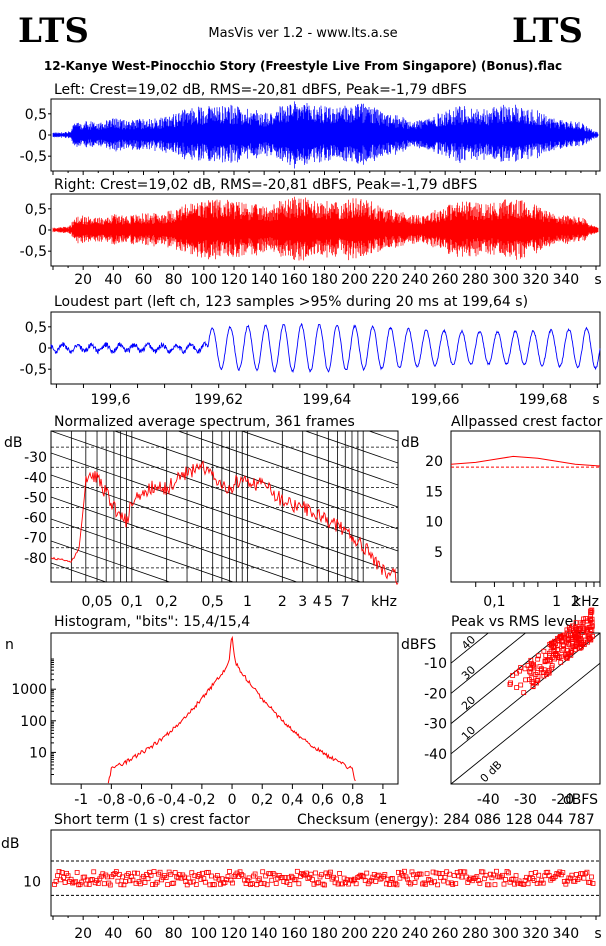  What do you see at coordinates (446, 820) in the screenshot?
I see `checksum-text: Checksum (energy): 284 086 128 044 787` at bounding box center [446, 820].